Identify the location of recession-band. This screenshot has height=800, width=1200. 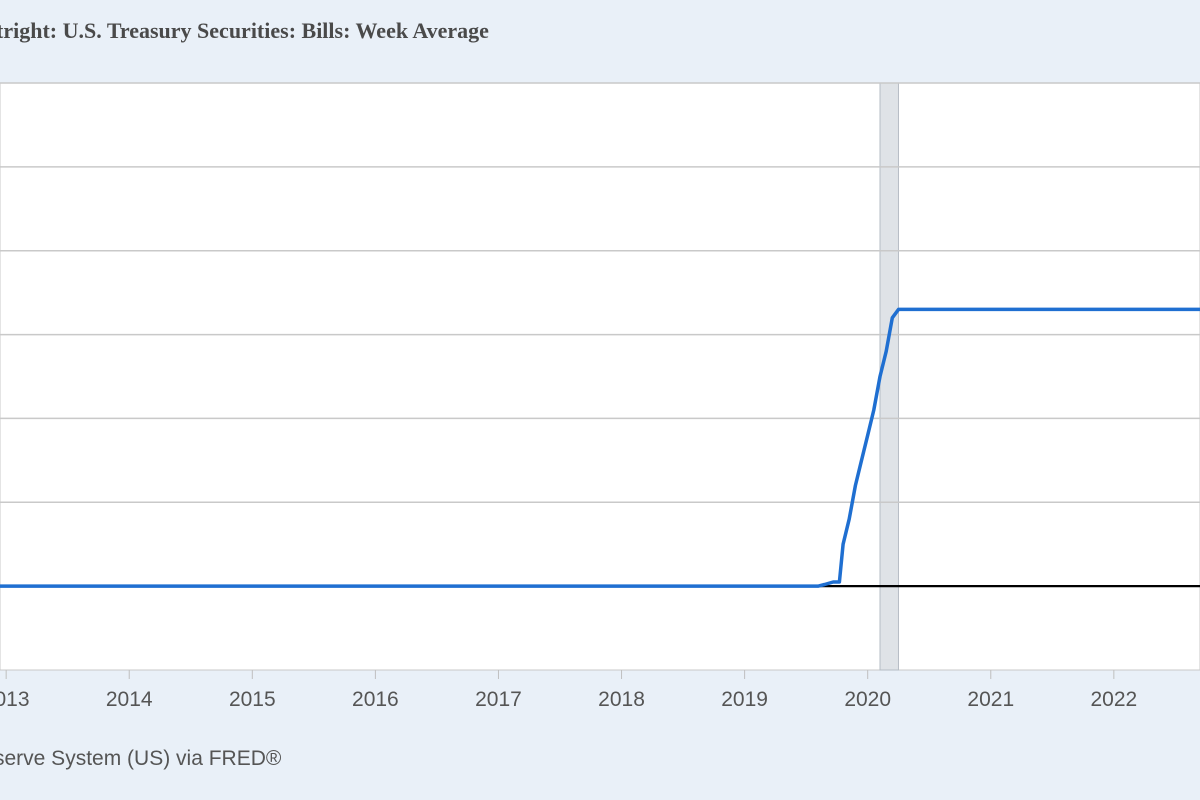
(889, 376).